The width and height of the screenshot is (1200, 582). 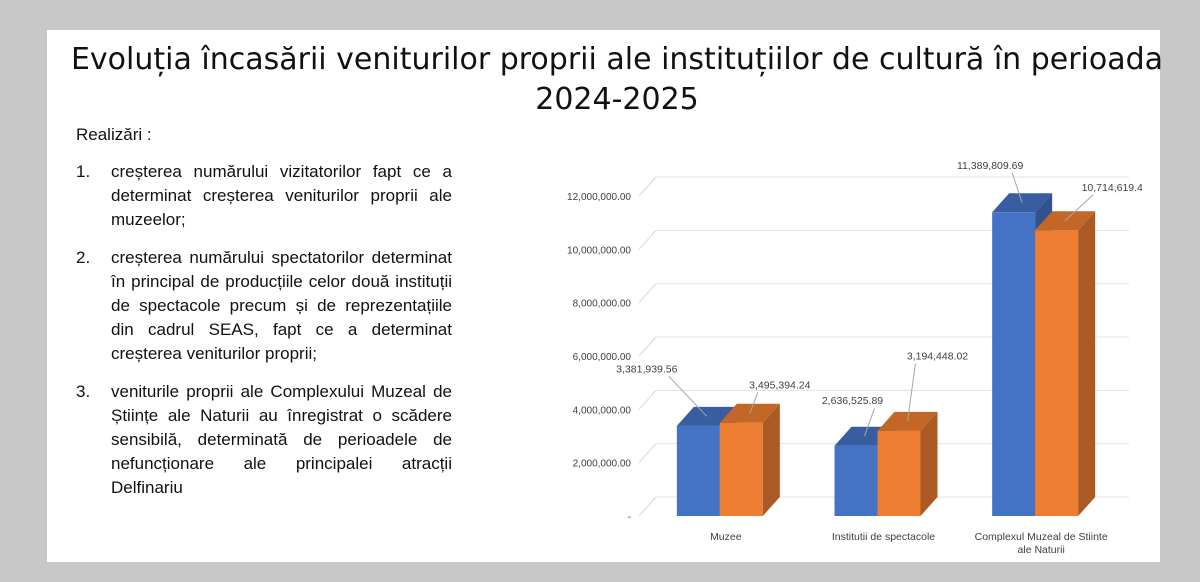 What do you see at coordinates (883, 537) in the screenshot?
I see `category-label: Institutii de spectacole` at bounding box center [883, 537].